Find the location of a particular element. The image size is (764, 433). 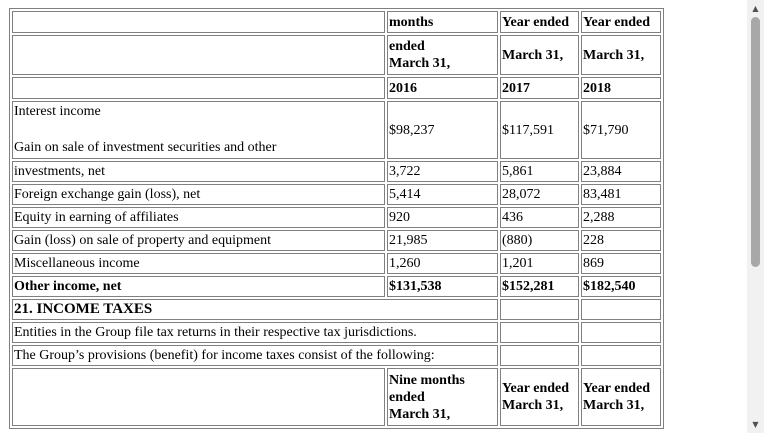

table-cell: 5,414 is located at coordinates (442, 194).